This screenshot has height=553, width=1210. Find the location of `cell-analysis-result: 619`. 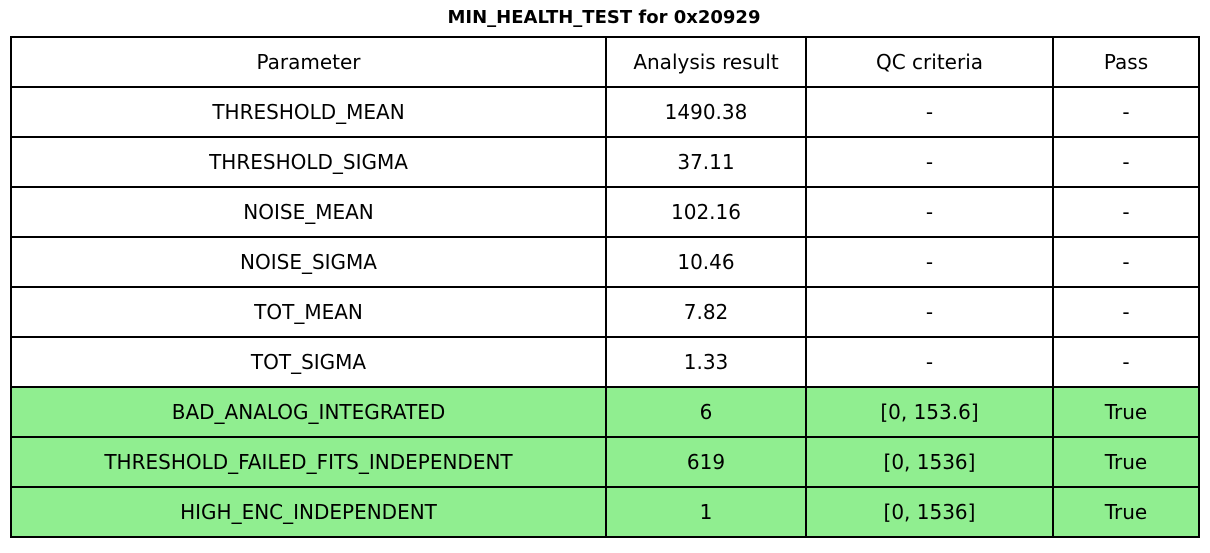

cell-analysis-result: 619 is located at coordinates (706, 462).